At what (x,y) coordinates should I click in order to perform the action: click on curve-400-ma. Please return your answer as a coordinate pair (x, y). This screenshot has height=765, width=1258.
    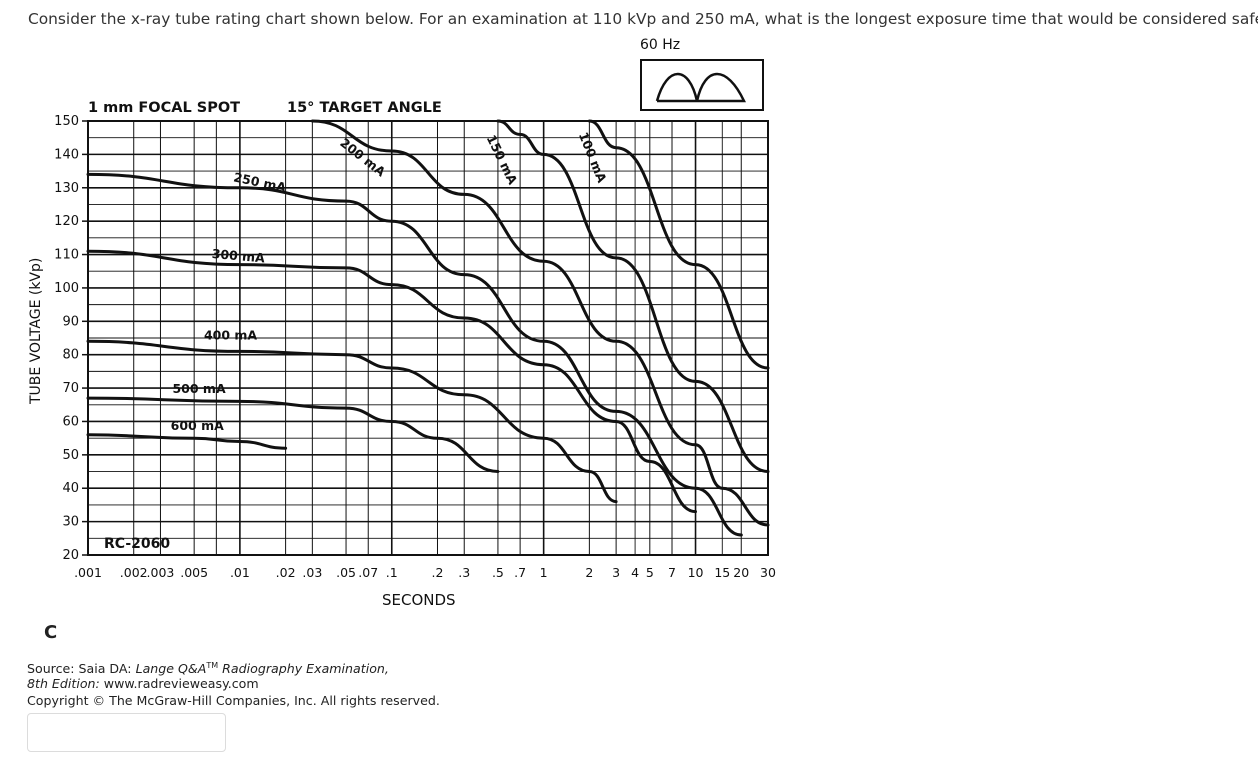
    Looking at the image, I should click on (352, 421).